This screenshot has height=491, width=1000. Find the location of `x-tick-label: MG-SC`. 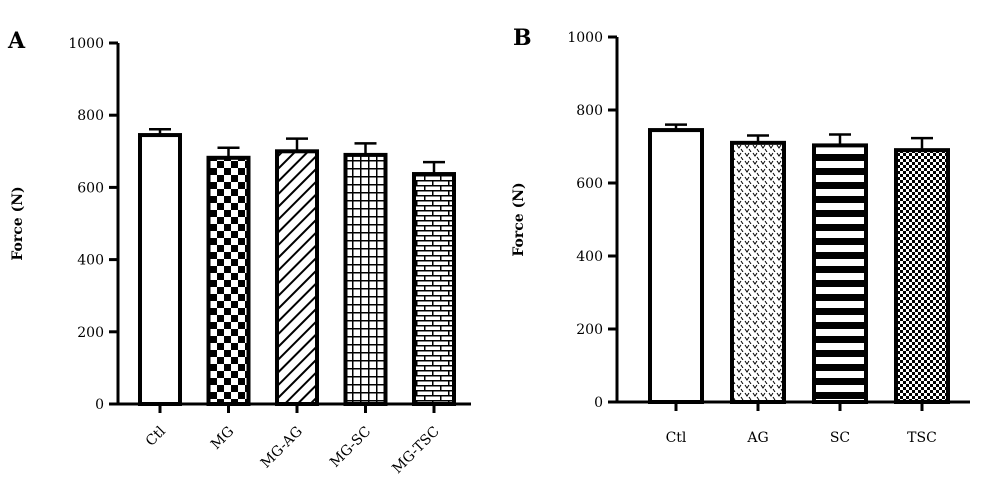

x-tick-label: MG-SC is located at coordinates (350, 447).